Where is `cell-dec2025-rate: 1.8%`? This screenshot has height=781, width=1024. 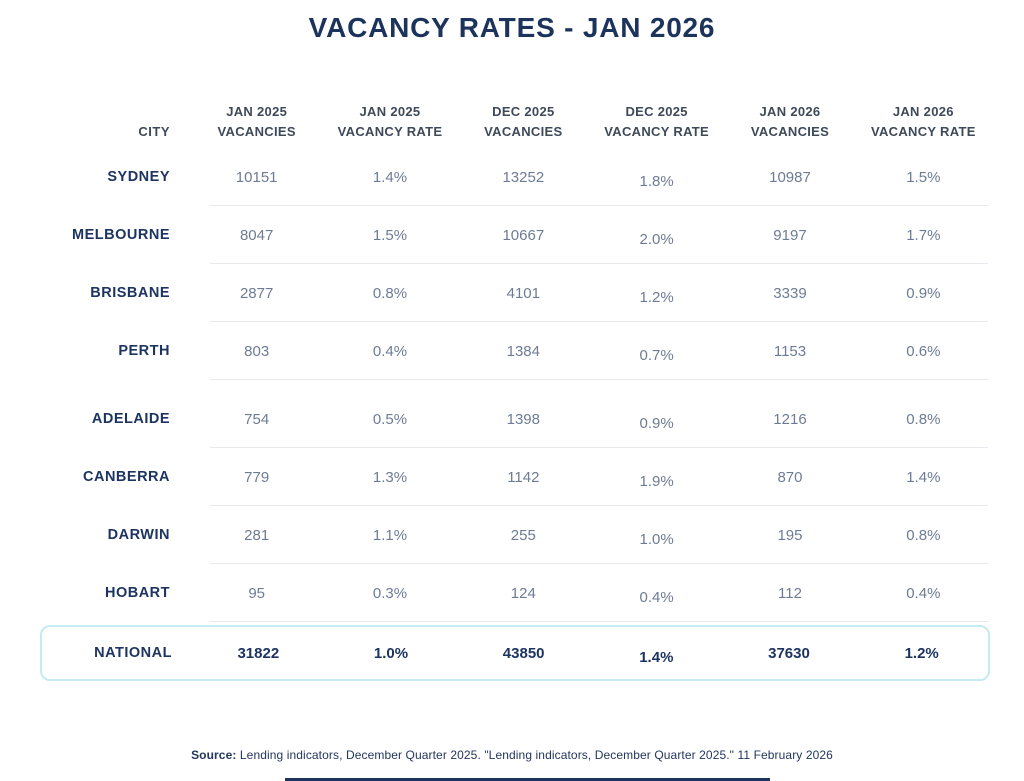
cell-dec2025-rate: 1.8% is located at coordinates (656, 181).